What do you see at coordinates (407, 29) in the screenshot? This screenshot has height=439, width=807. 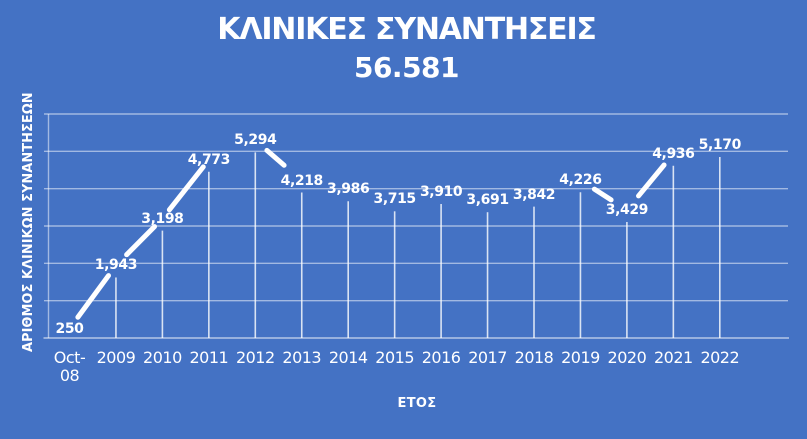 I see `chart-title: ΚΛΙΝΙΚΕΣ ΣΥΝΑΝΤΗΣΕΙΣ` at bounding box center [407, 29].